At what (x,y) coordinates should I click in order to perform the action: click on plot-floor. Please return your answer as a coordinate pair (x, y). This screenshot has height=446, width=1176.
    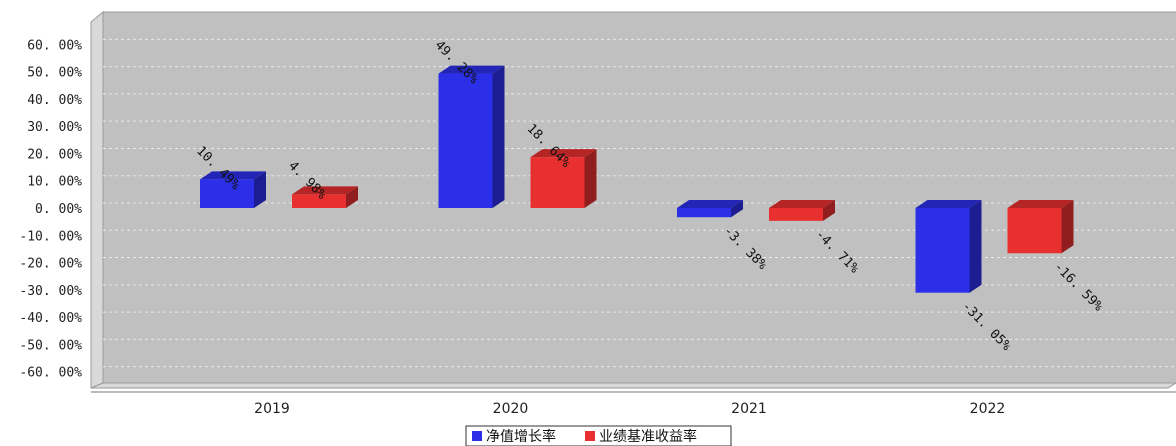
    Looking at the image, I should click on (633, 385).